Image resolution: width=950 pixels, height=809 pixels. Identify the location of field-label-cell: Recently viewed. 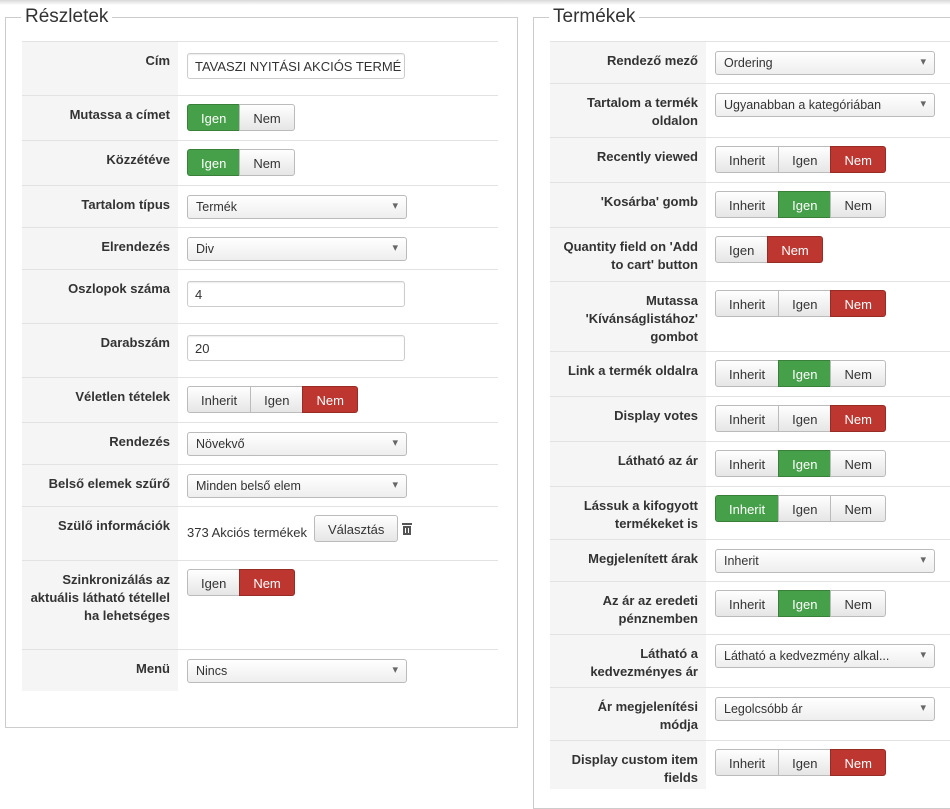
(628, 160).